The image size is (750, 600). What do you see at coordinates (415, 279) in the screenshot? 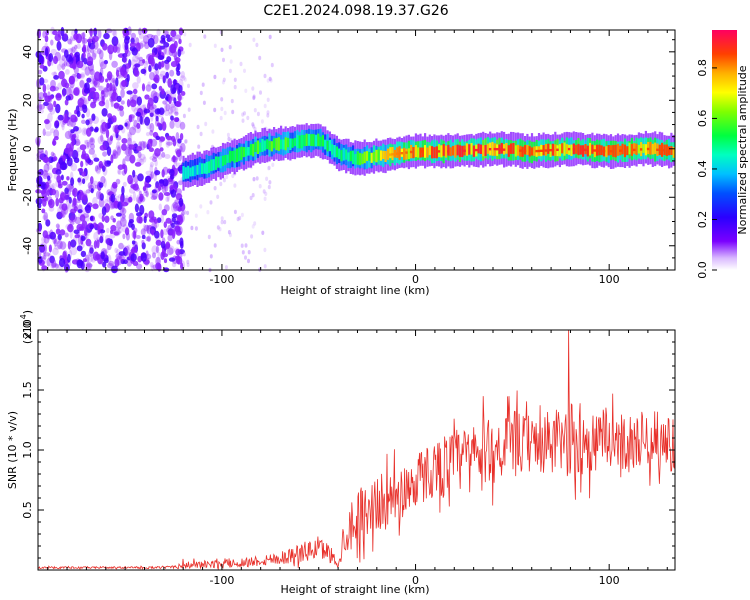
I see `x-tick-label: 0` at bounding box center [415, 279].